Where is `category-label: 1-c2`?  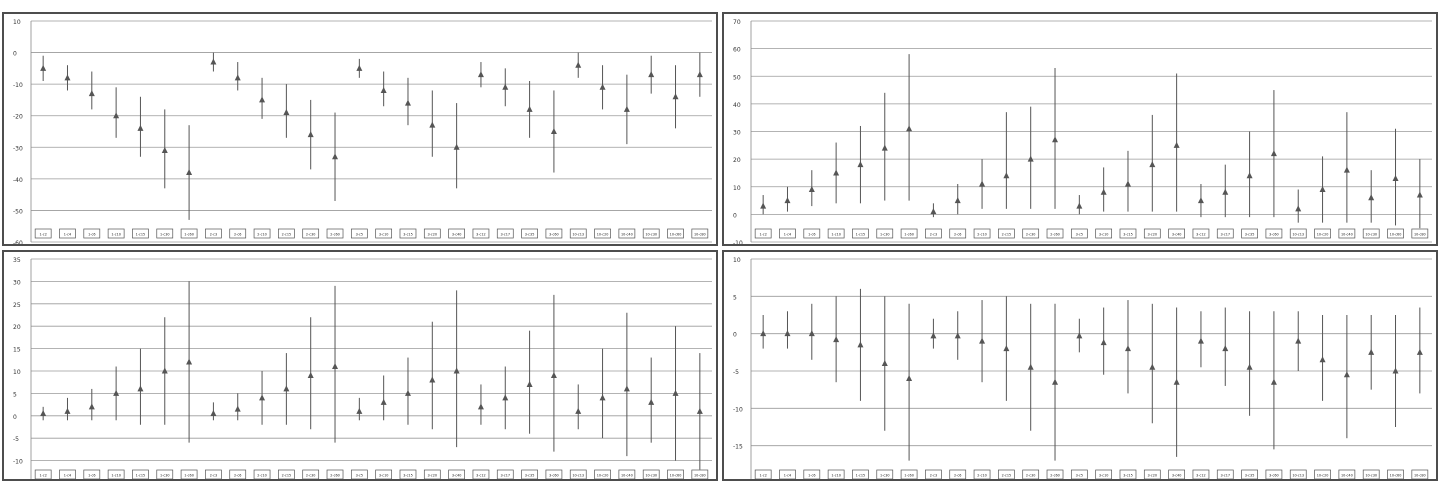 category-label: 1-c2 is located at coordinates (42, 234).